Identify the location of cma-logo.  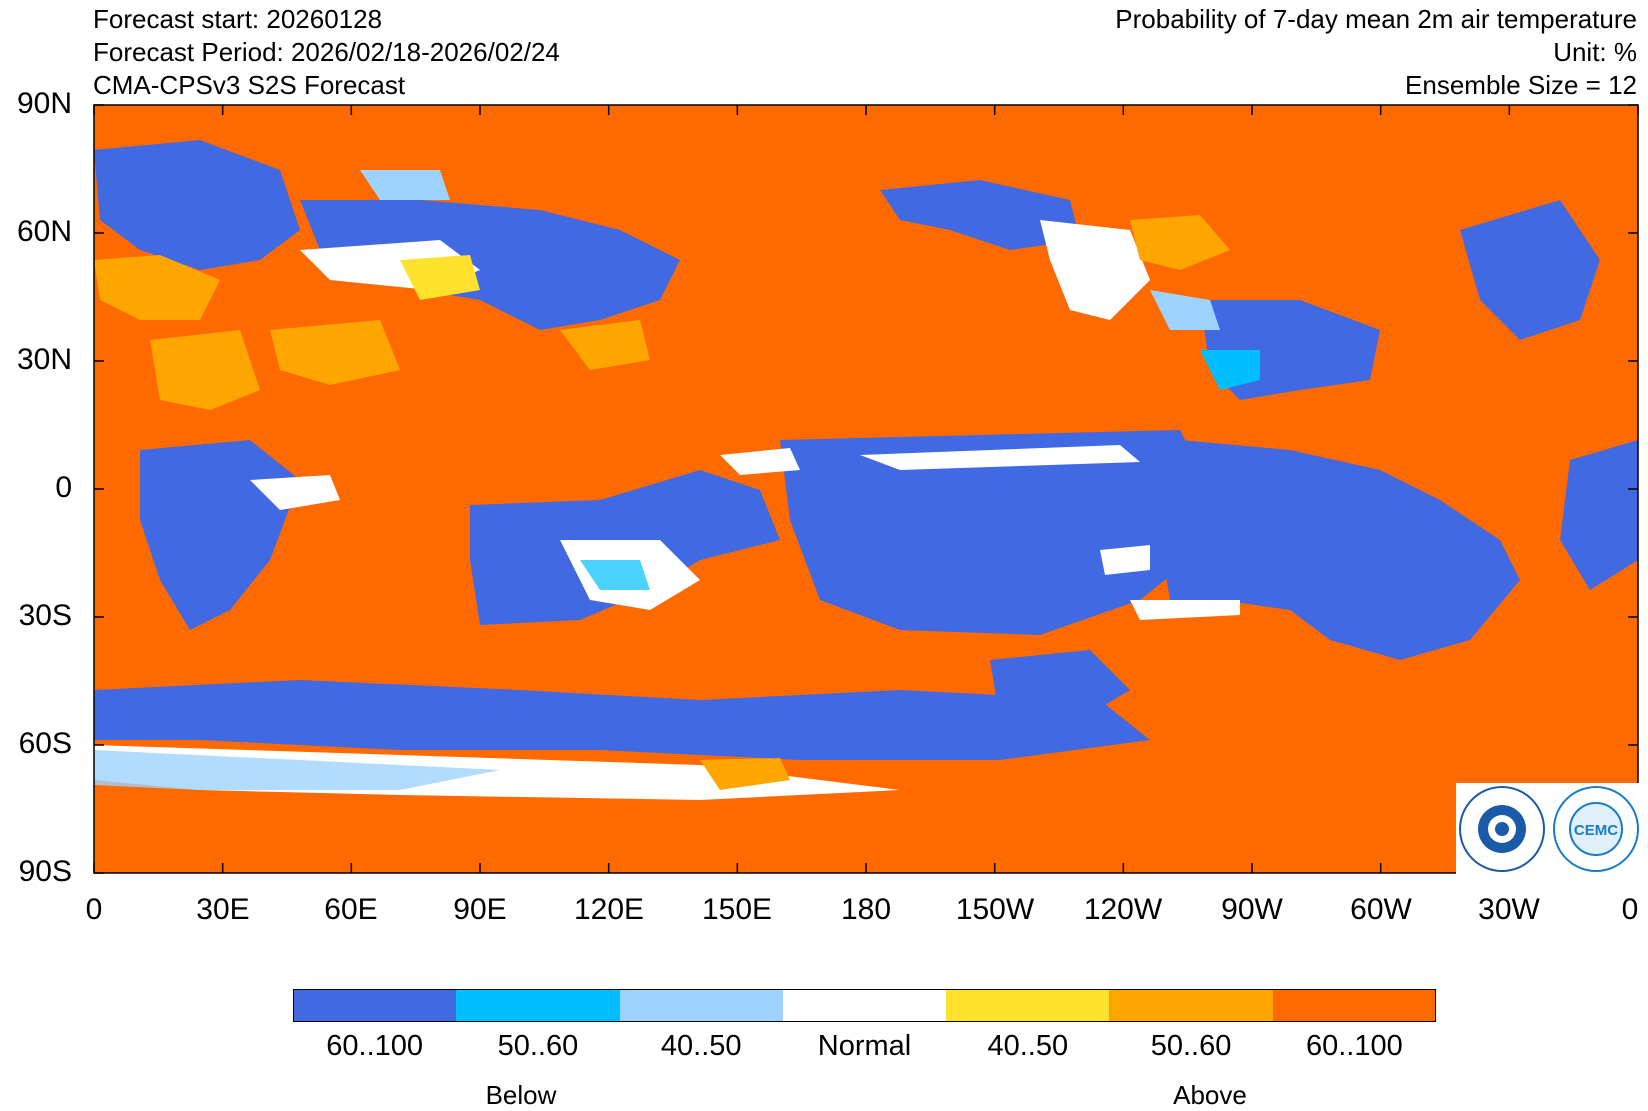
(1502, 829).